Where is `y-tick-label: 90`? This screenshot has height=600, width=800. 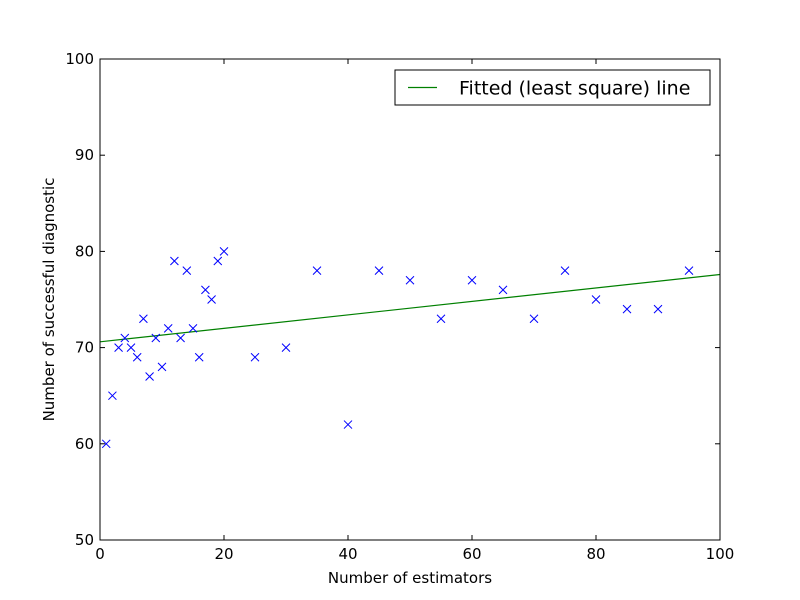
y-tick-label: 90 is located at coordinates (84, 155).